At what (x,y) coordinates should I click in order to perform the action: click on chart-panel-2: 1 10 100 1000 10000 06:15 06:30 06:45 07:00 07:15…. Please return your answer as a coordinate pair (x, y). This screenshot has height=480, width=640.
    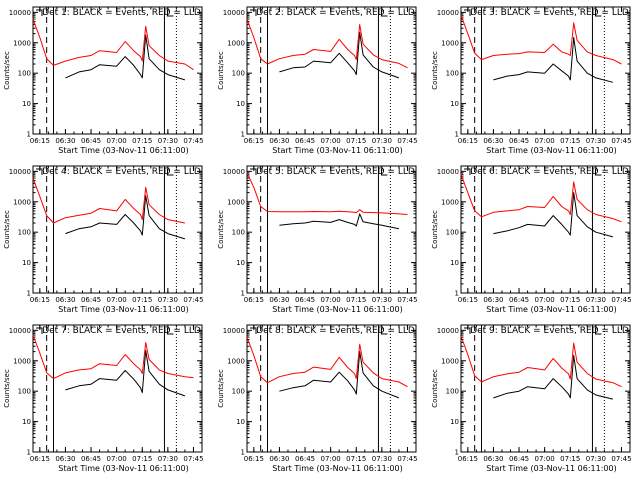
    Looking at the image, I should click on (317, 80).